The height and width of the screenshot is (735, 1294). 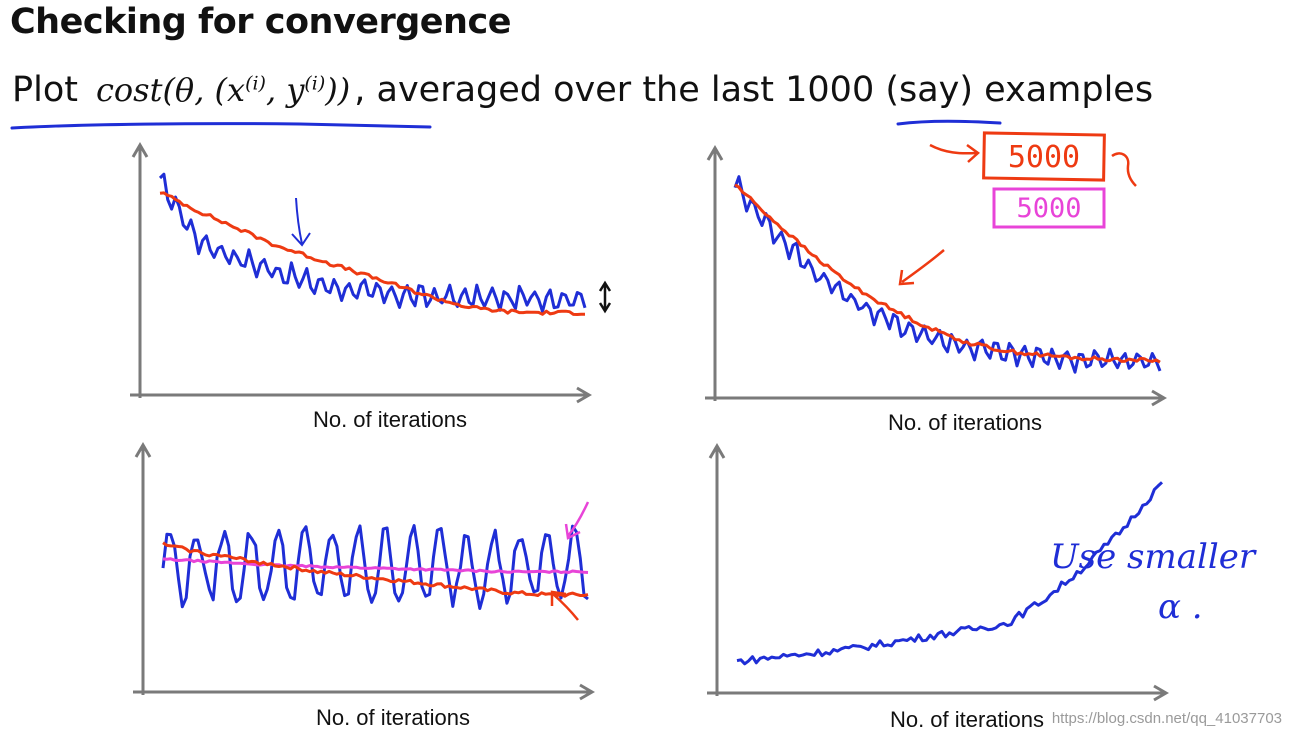 I want to click on pink-box-text: 5000, so click(x=1048, y=208).